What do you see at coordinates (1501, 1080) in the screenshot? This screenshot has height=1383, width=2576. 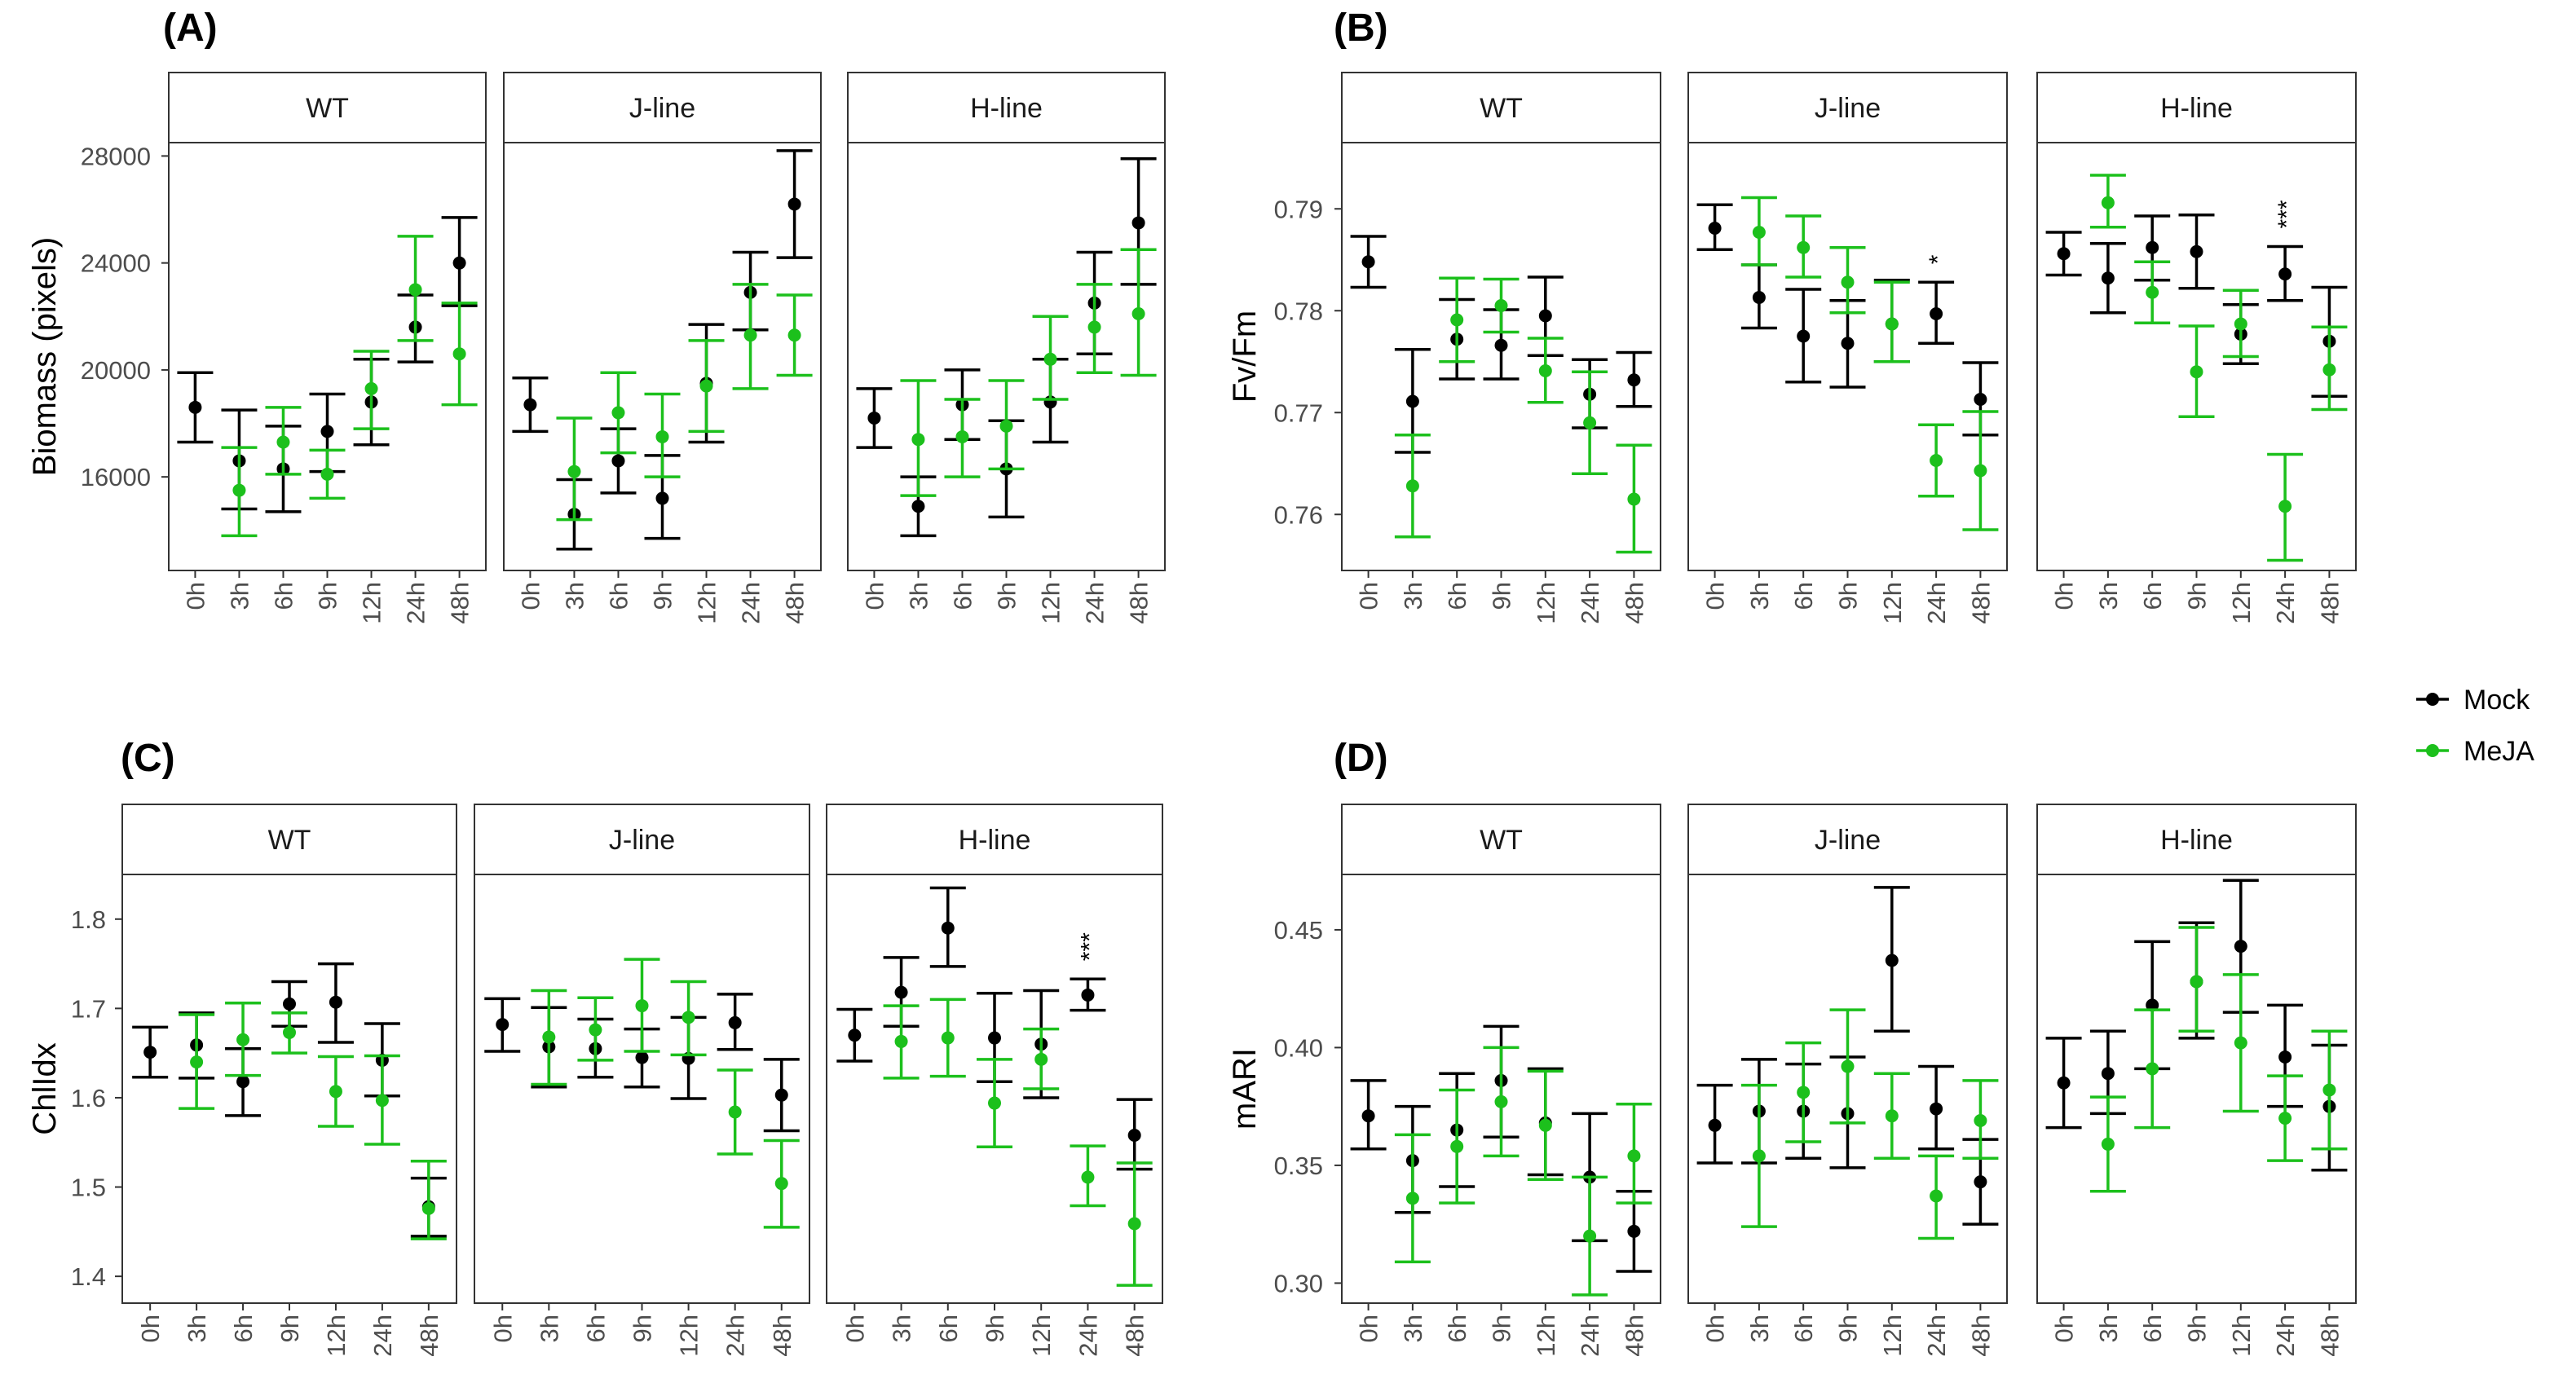 I see `facet-wt: WT 0h 3h 6h 9h 12h 24h 48h` at bounding box center [1501, 1080].